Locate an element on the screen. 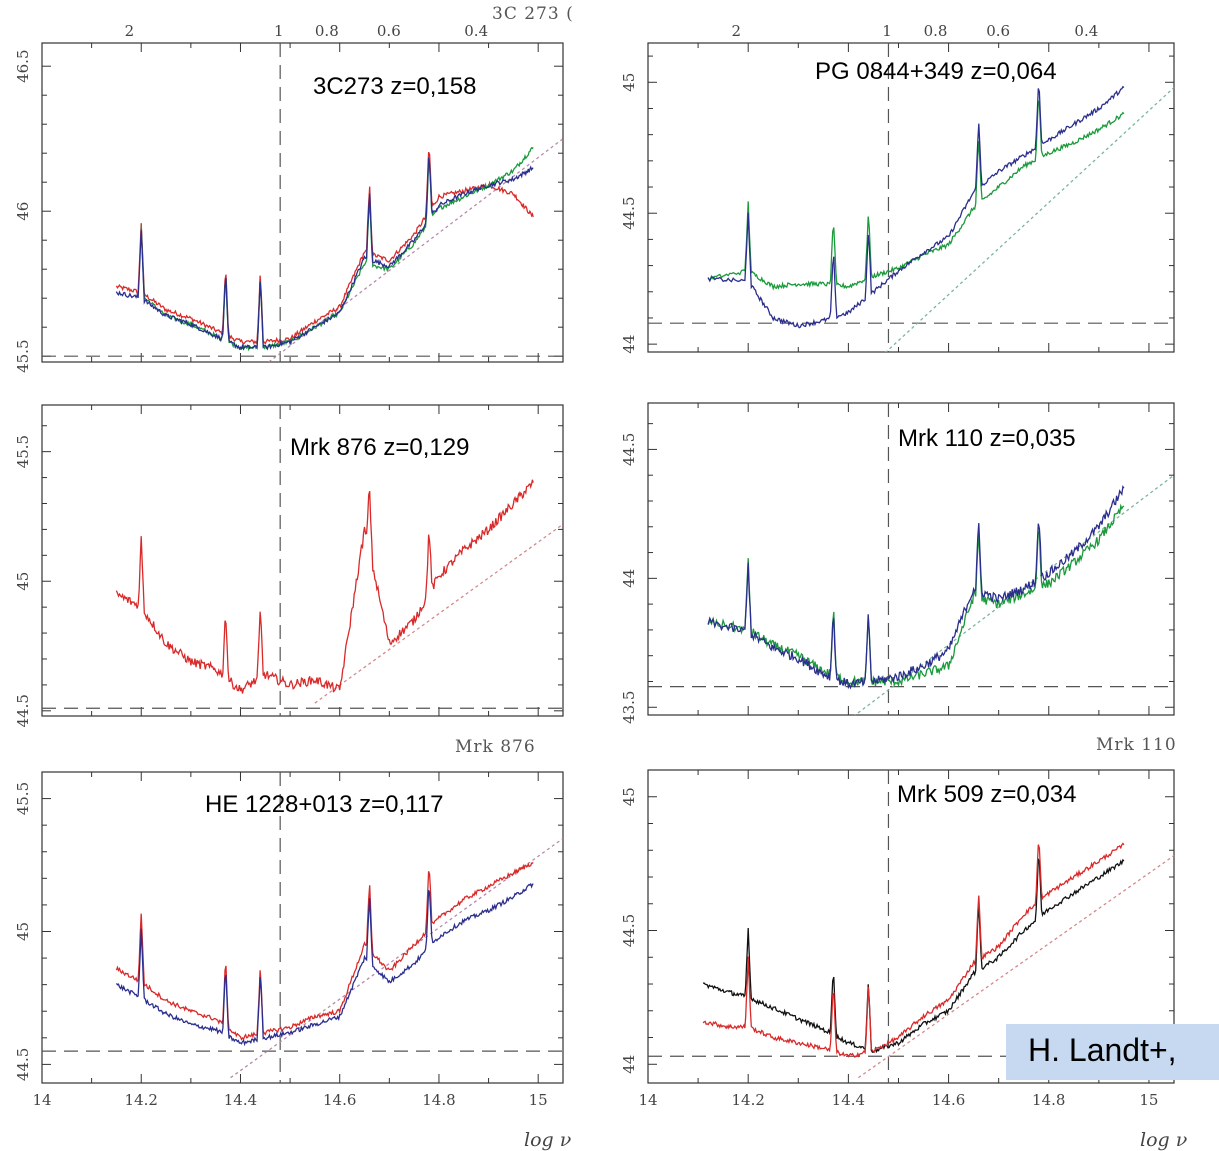 The width and height of the screenshot is (1219, 1151). panel-annotation: Mrk 876 z=0,129 is located at coordinates (379, 447).